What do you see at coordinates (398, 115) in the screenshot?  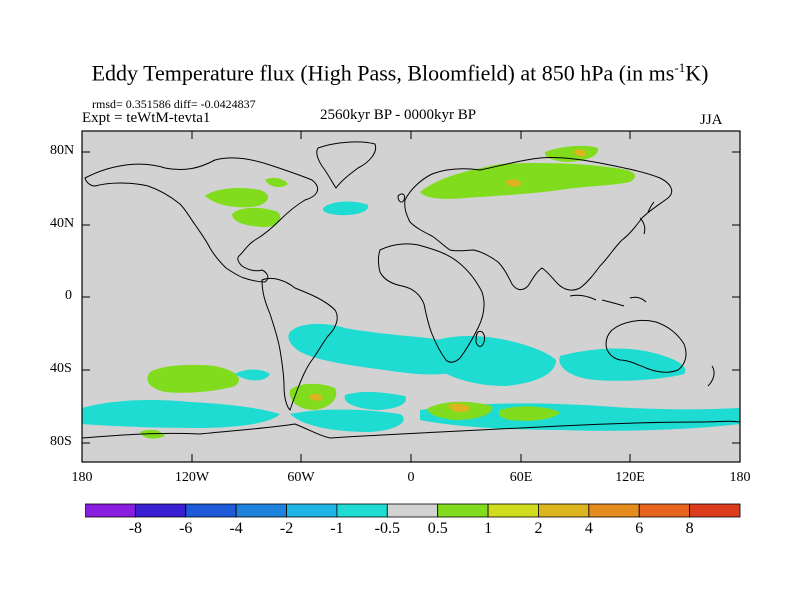 I see `period-label: 2560kyr BP - 0000kyr BP` at bounding box center [398, 115].